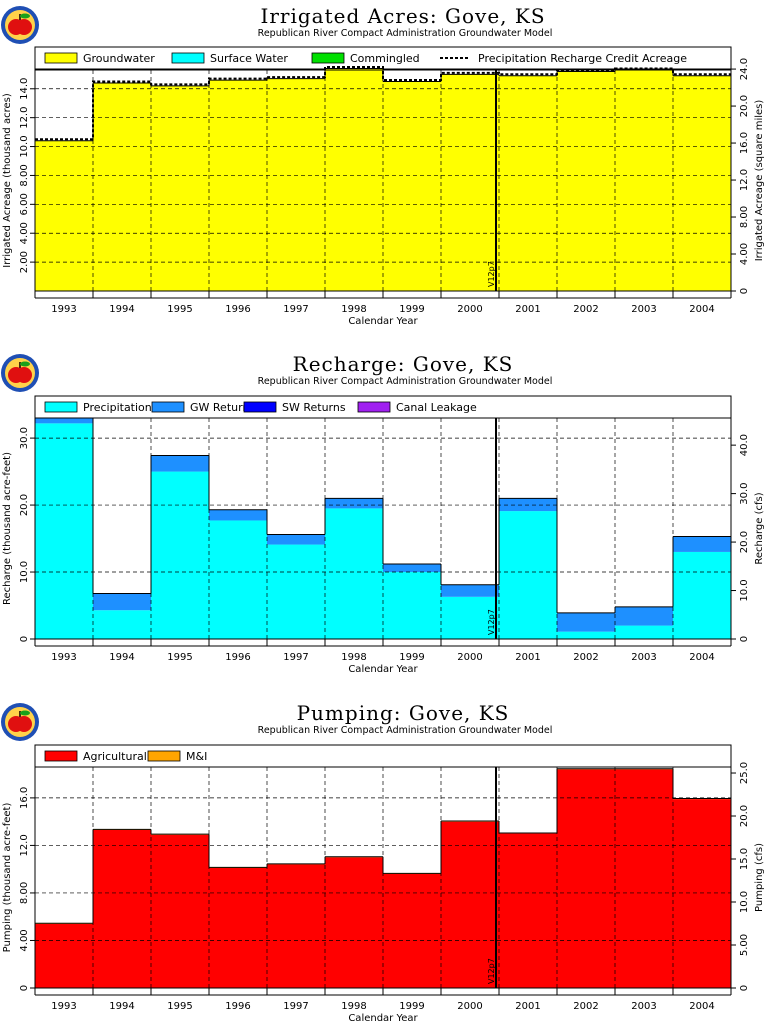  I want to click on y-axis-title: Pumping (thousand acre-feet), so click(7, 878).